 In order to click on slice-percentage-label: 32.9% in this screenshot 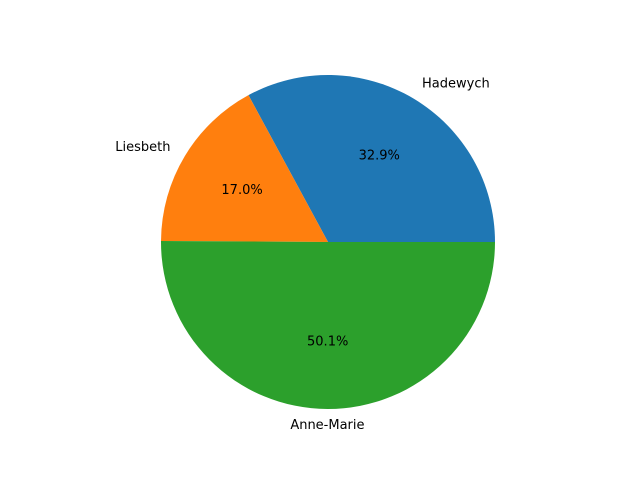, I will do `click(379, 155)`.